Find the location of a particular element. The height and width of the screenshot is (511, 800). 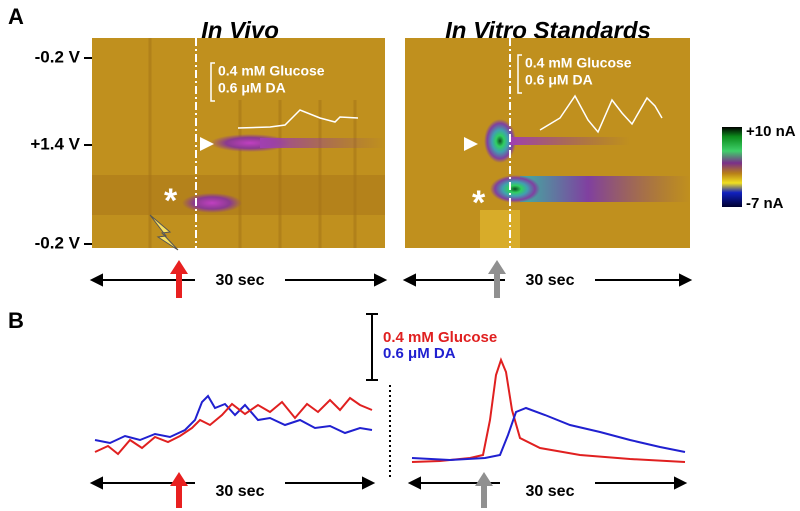

colorbar-label: -7 nA is located at coordinates (765, 203).